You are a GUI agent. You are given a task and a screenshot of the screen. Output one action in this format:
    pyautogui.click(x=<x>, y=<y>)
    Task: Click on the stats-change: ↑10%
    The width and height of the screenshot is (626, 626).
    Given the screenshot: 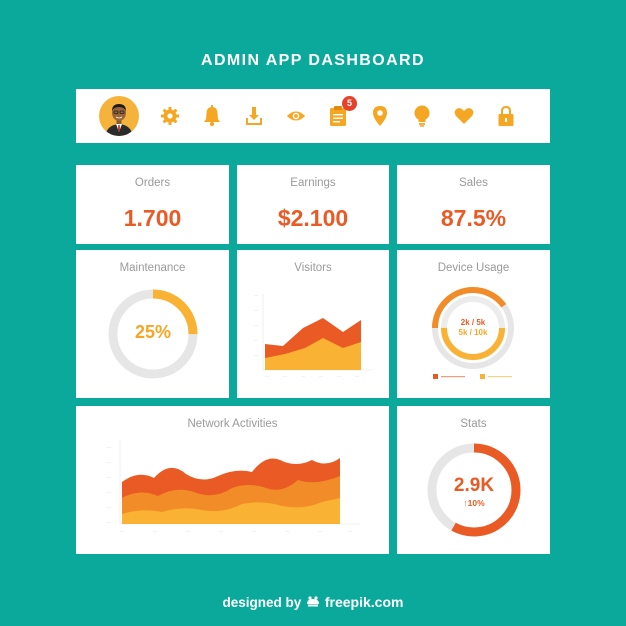 What is the action you would take?
    pyautogui.click(x=474, y=503)
    